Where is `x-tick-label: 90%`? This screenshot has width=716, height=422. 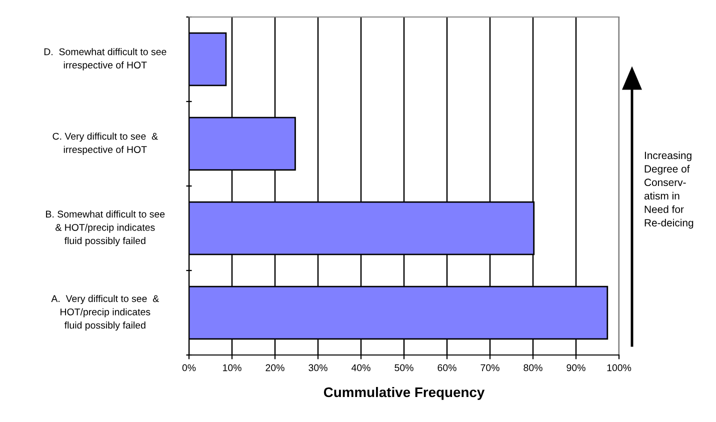 x-tick-label: 90% is located at coordinates (576, 368).